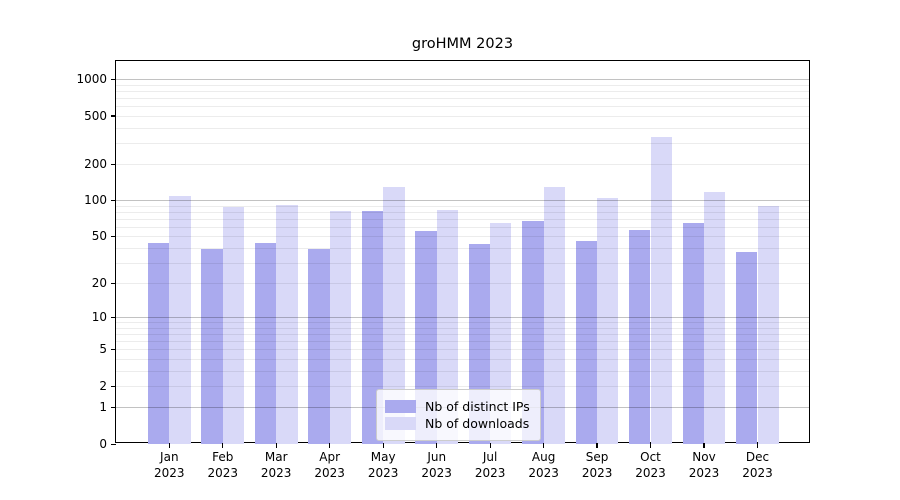 This screenshot has width=900, height=500. I want to click on bar-downloads-feb, so click(233, 325).